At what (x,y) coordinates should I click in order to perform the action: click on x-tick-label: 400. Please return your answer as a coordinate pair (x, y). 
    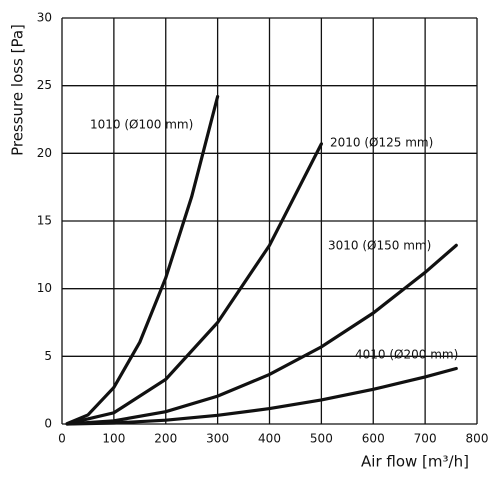
    Looking at the image, I should click on (269, 439).